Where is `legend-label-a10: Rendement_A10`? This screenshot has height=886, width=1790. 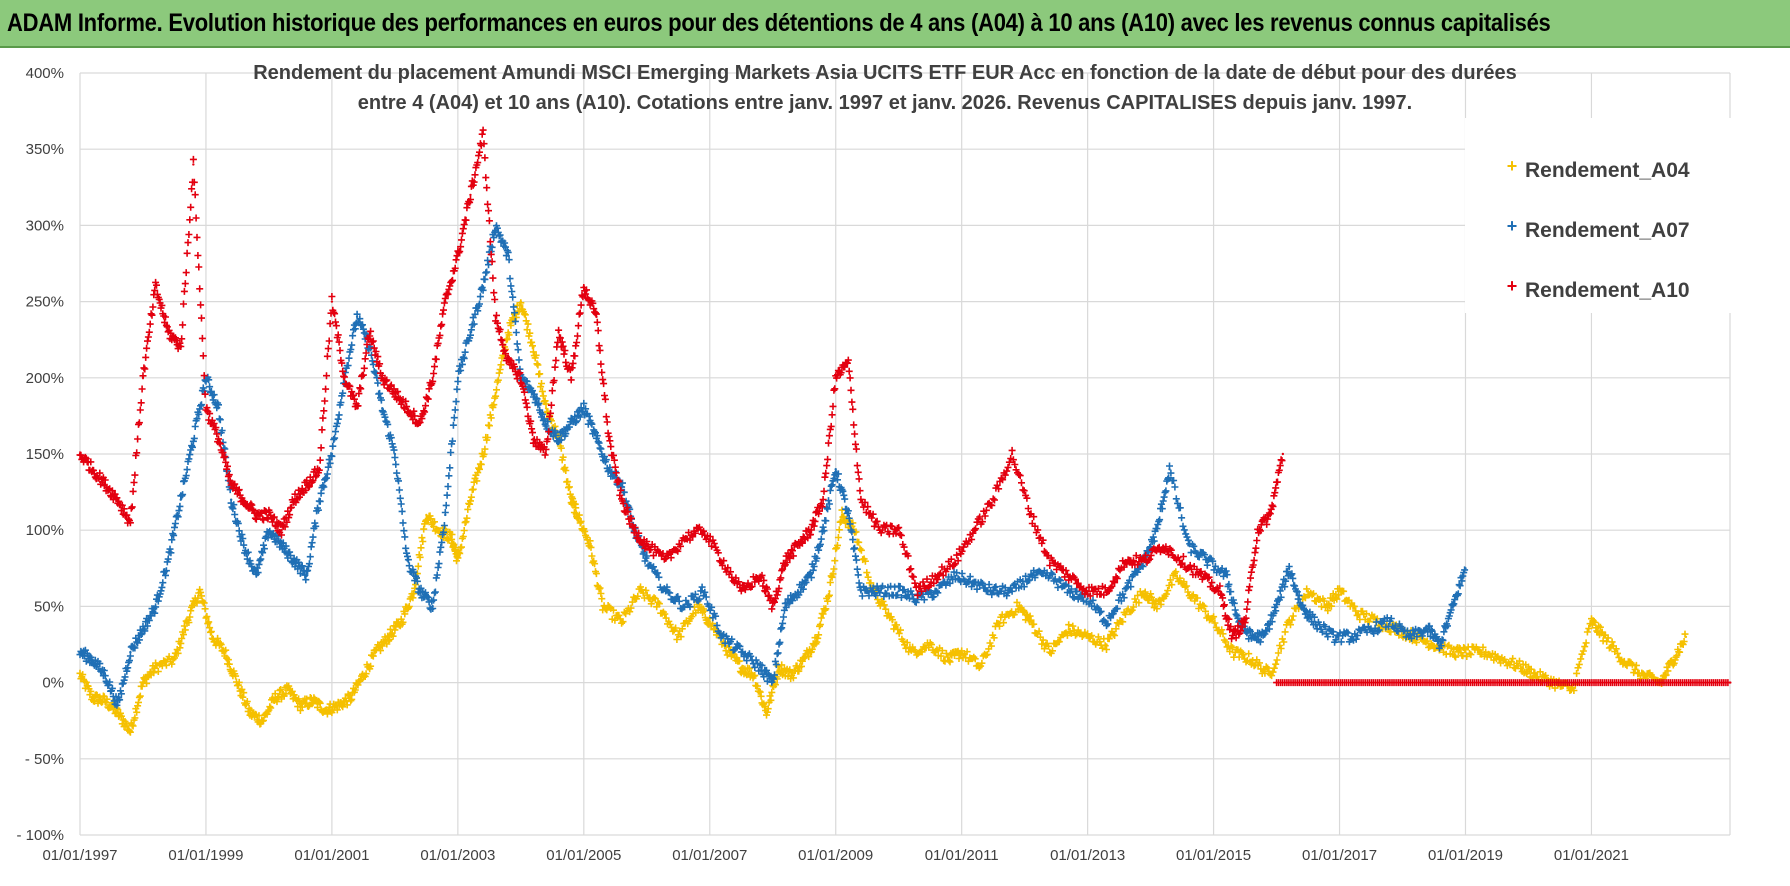 legend-label-a10: Rendement_A10 is located at coordinates (1607, 290).